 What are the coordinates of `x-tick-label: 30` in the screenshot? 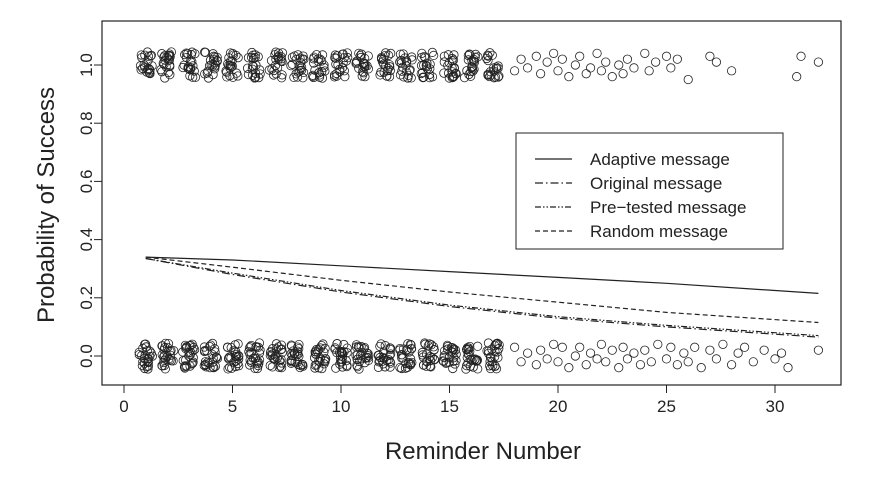 It's located at (775, 406).